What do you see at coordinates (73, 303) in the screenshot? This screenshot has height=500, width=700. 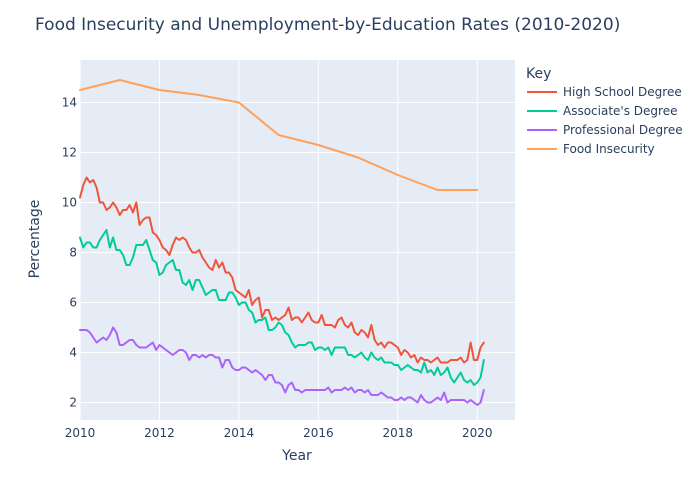 I see `y-tick-label: 6` at bounding box center [73, 303].